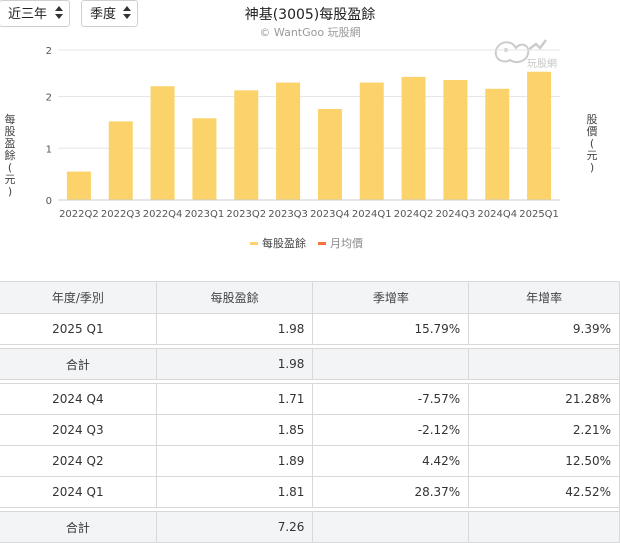 This screenshot has width=620, height=543. I want to click on x-tick-label: 2024Q1, so click(372, 214).